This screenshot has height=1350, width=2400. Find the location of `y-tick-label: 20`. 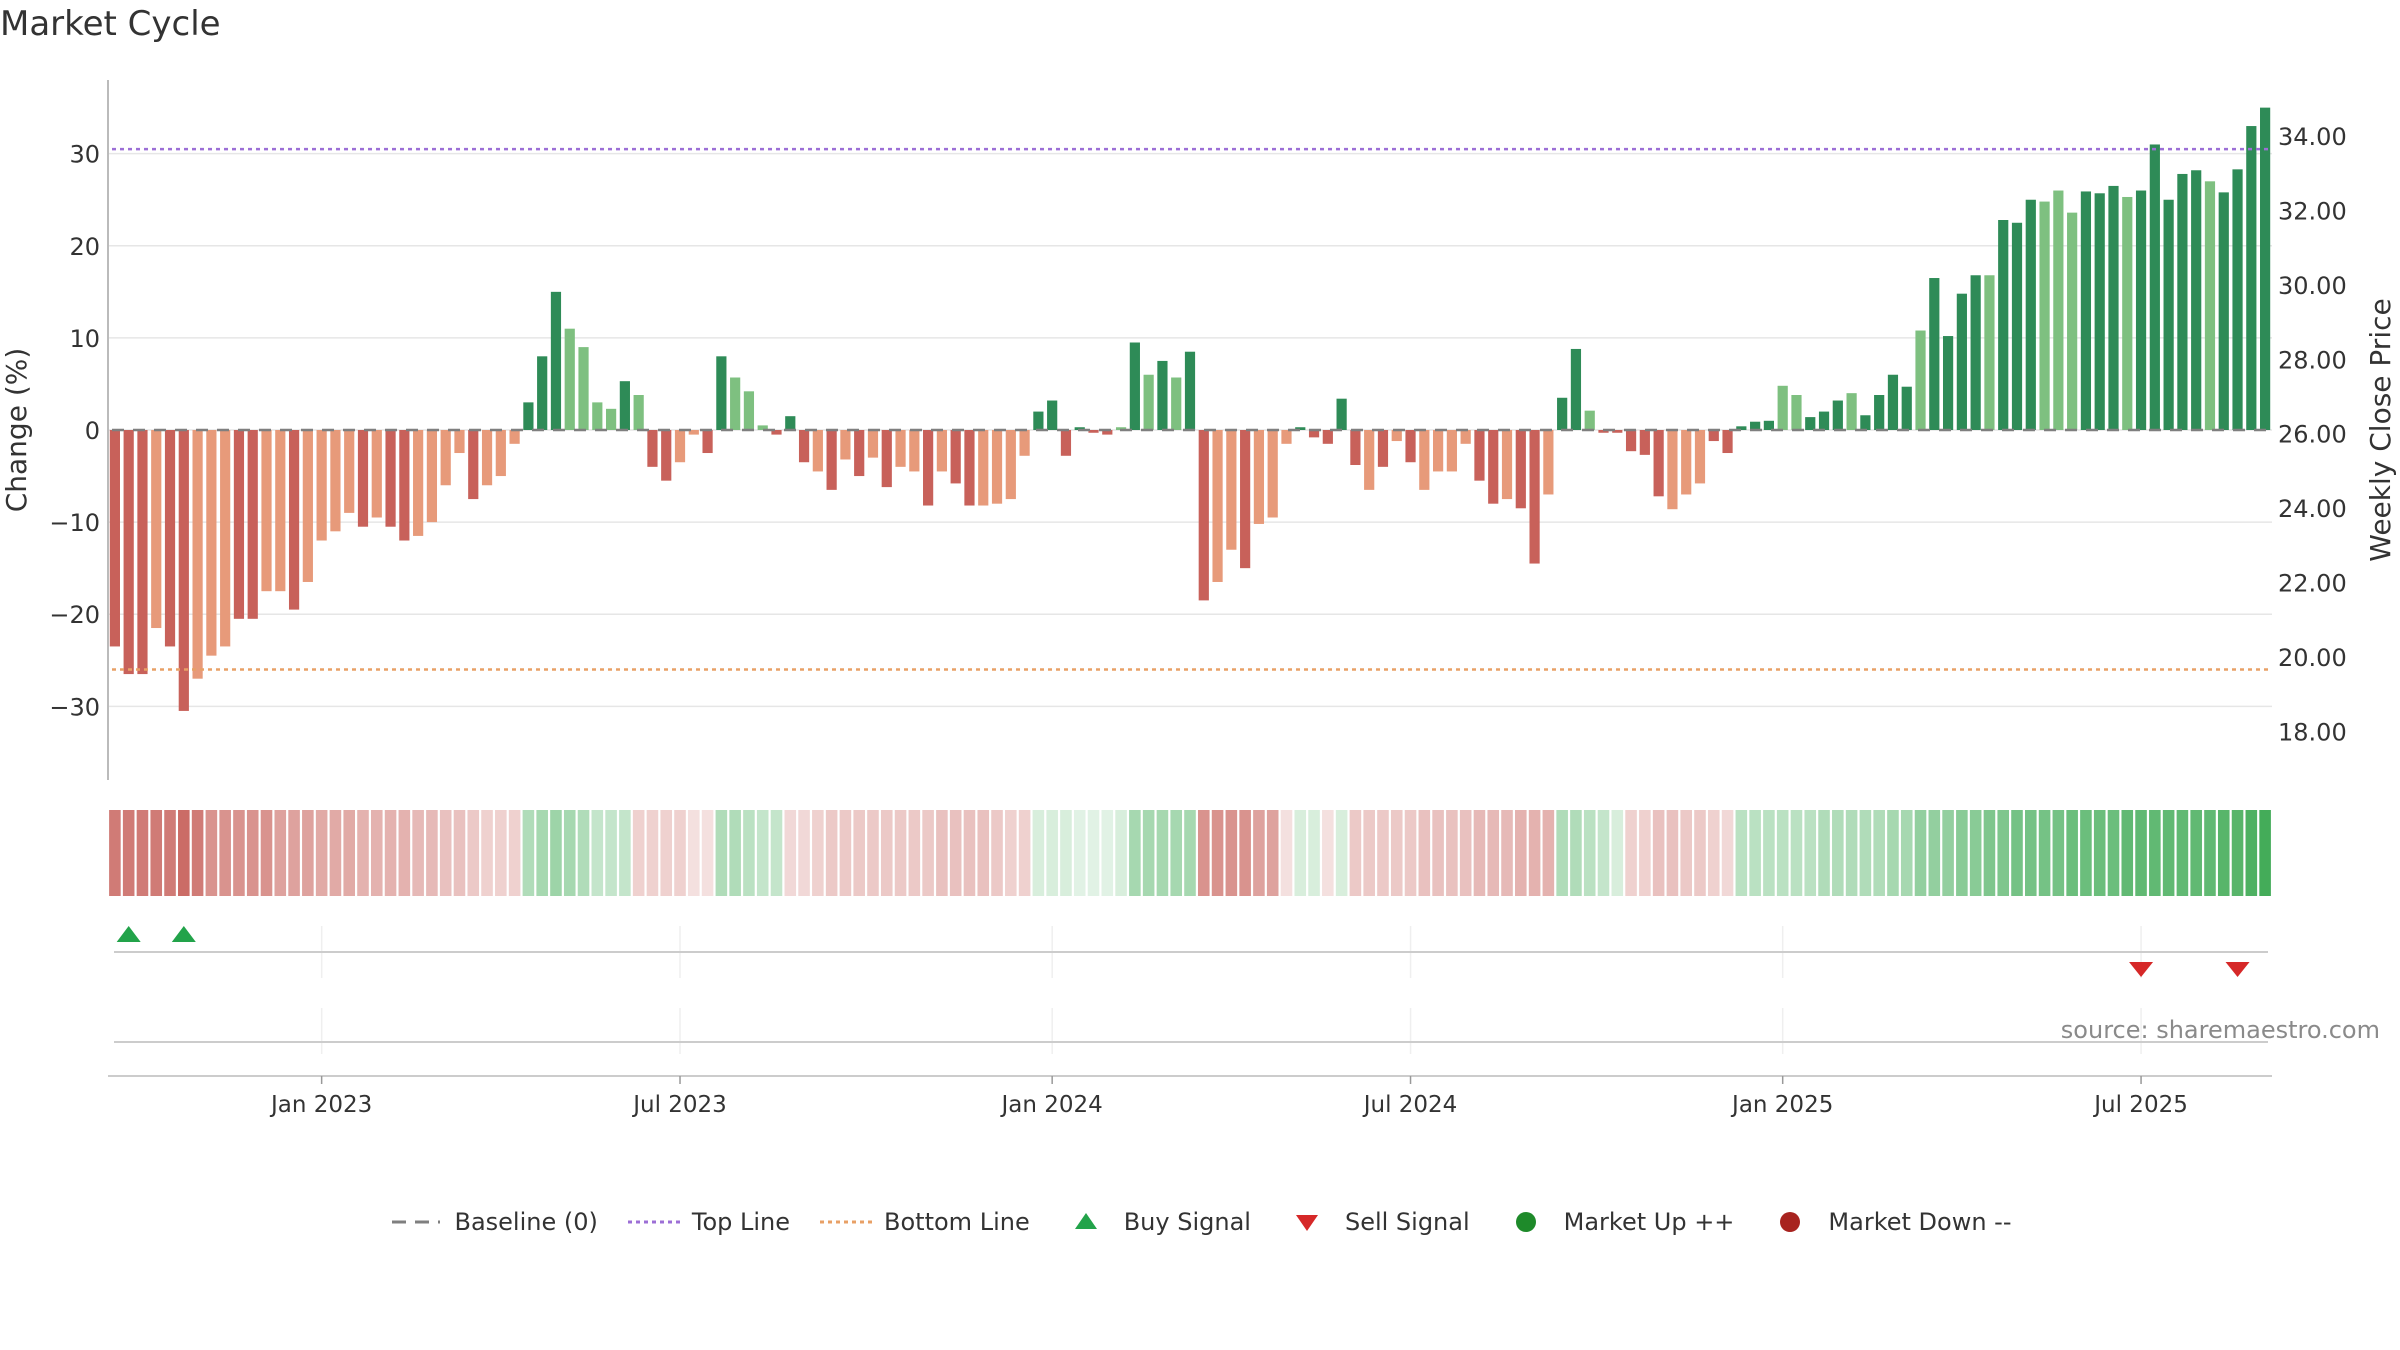

y-tick-label: 20 is located at coordinates (84, 247).